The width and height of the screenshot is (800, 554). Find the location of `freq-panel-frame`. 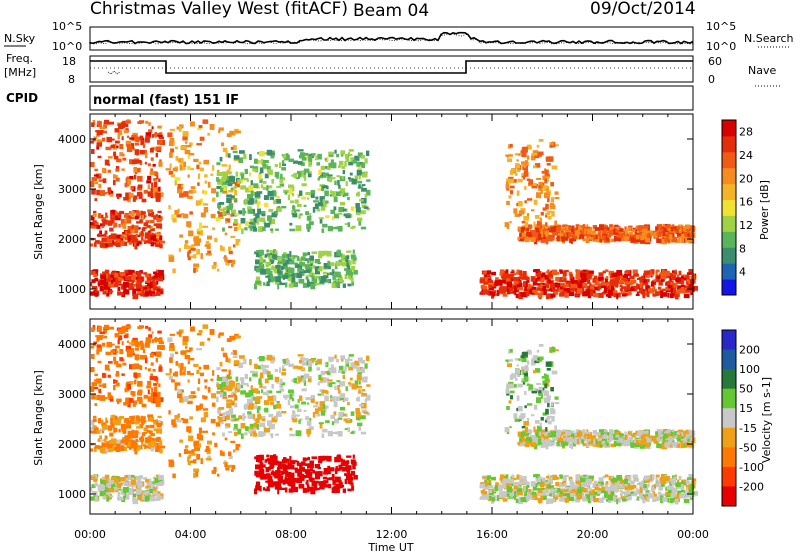

freq-panel-frame is located at coordinates (391, 69).